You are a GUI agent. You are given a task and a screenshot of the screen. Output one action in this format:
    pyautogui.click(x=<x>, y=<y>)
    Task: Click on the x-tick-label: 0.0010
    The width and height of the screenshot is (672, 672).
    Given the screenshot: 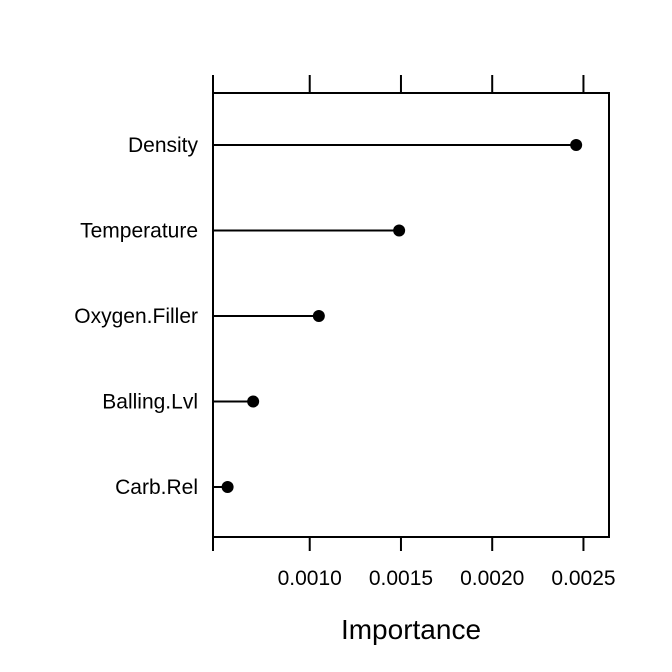 What is the action you would take?
    pyautogui.click(x=310, y=578)
    